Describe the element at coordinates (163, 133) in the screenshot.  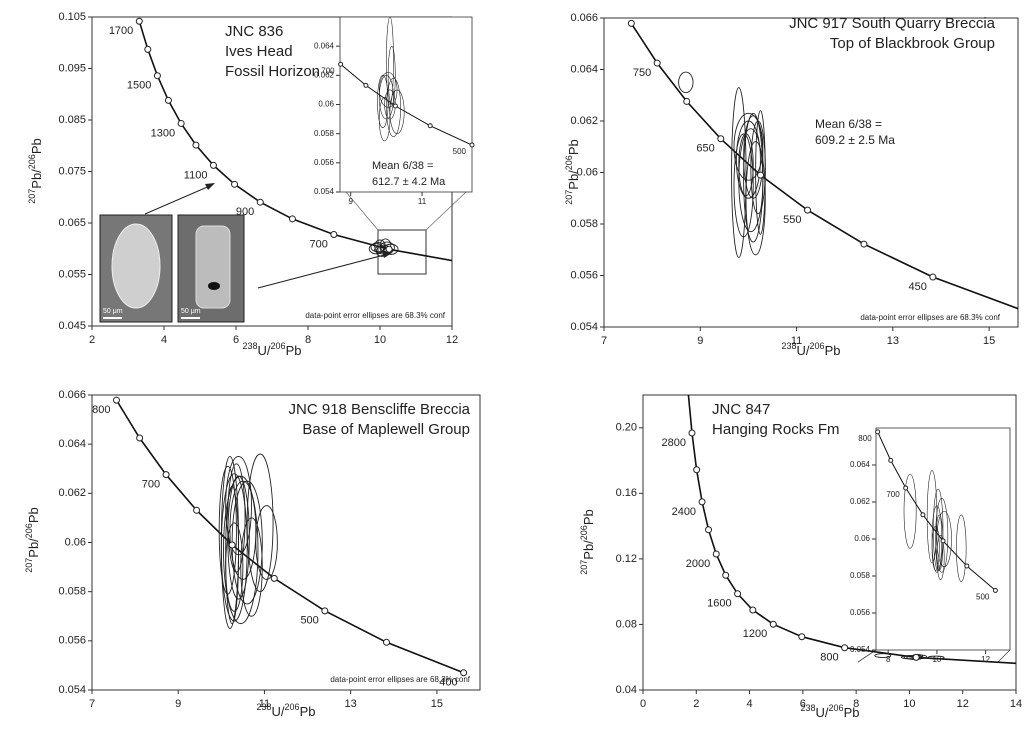
I see `age-label: 1300` at that location.